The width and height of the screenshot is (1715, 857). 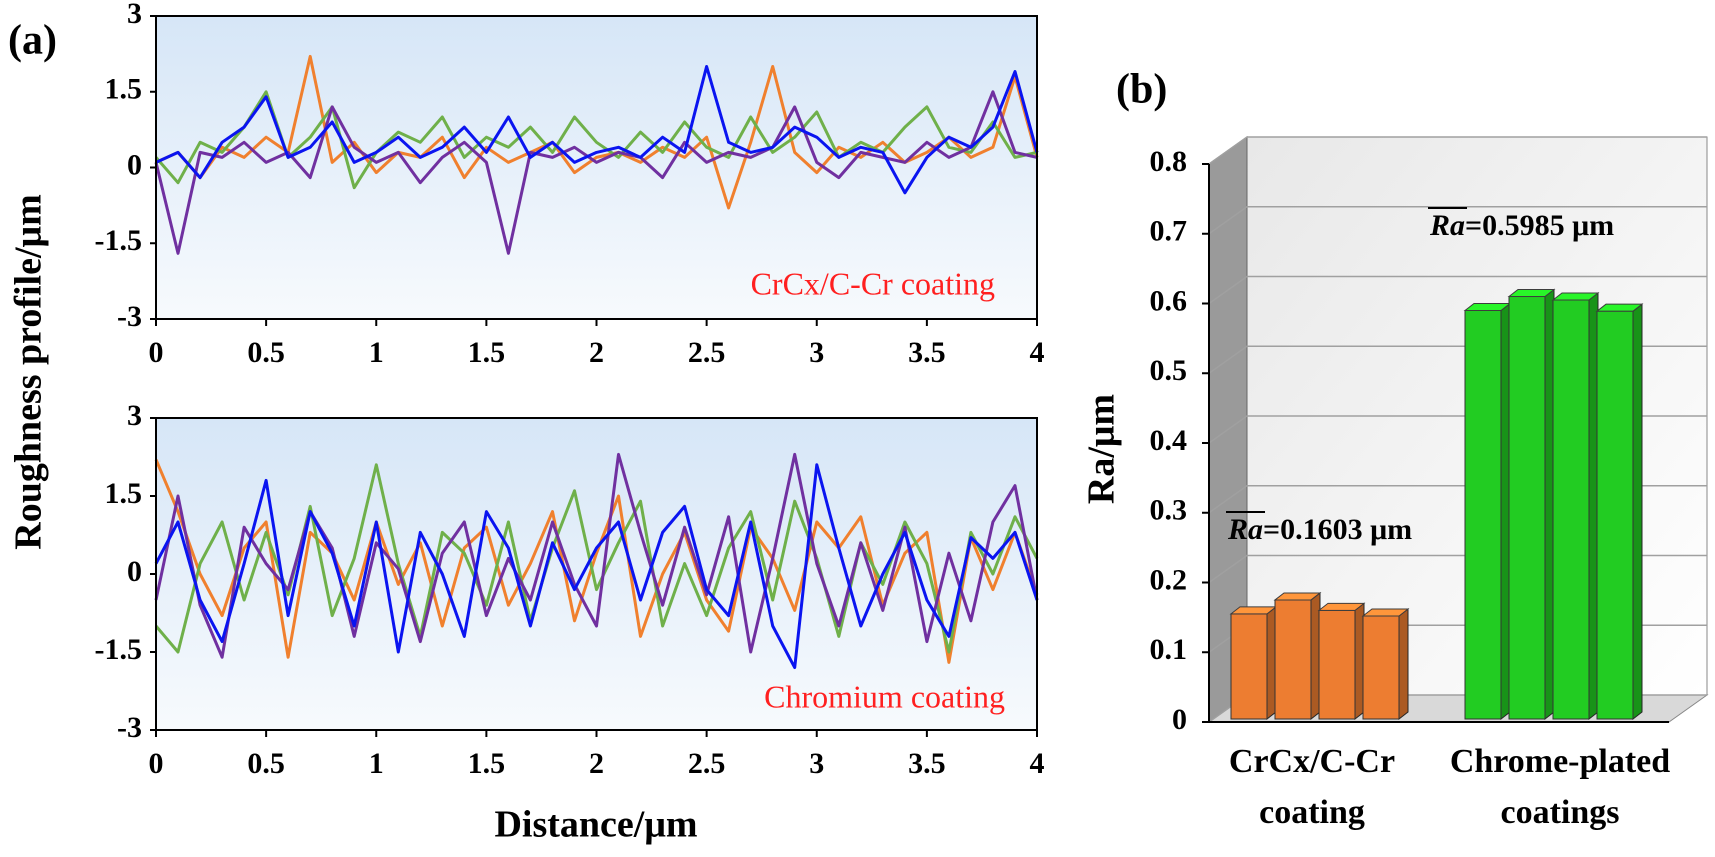 I want to click on y-tick-label: 0.8, so click(x=1169, y=161).